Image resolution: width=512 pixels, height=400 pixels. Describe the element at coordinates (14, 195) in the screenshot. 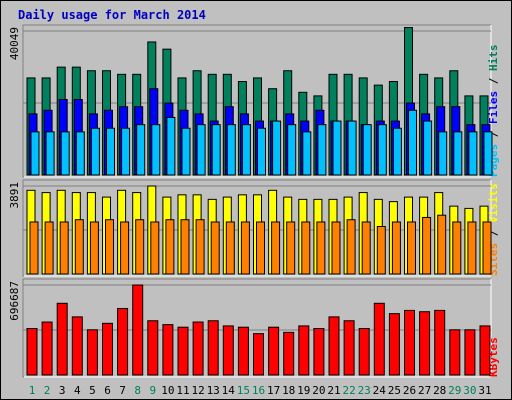

I see `y-max-label: 3891` at that location.